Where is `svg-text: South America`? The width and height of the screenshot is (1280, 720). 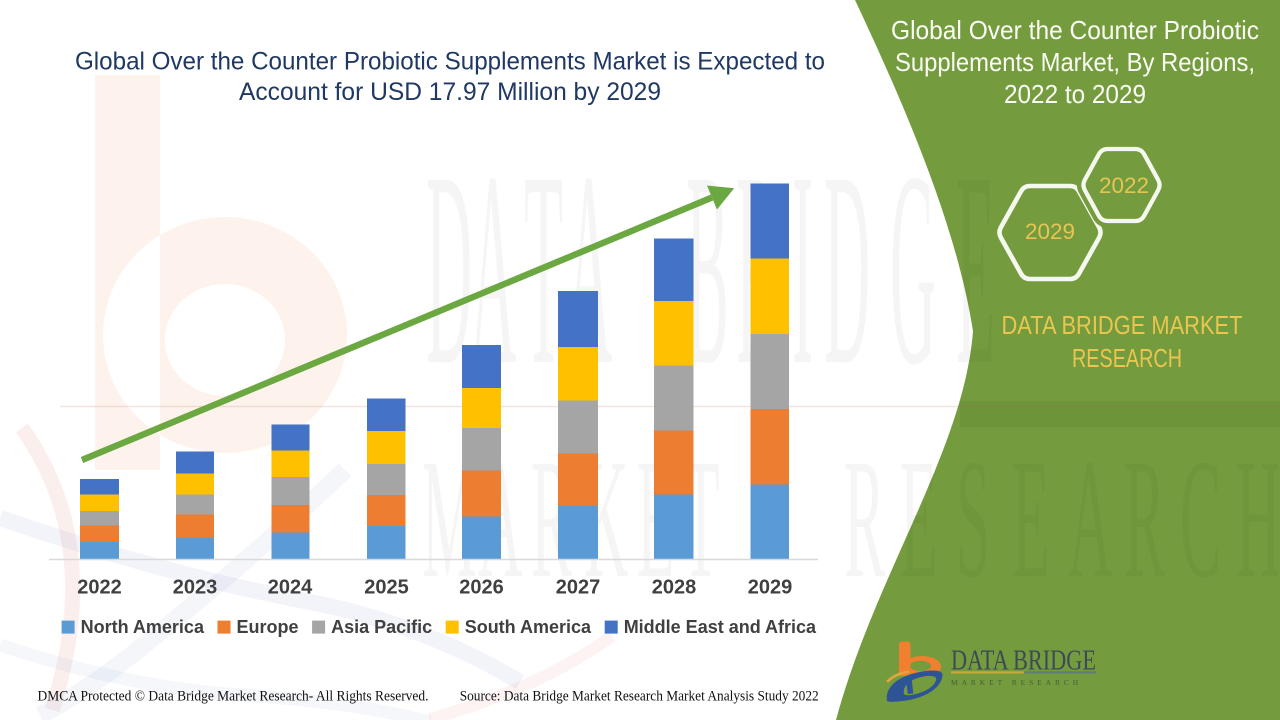 svg-text: South America is located at coordinates (528, 627).